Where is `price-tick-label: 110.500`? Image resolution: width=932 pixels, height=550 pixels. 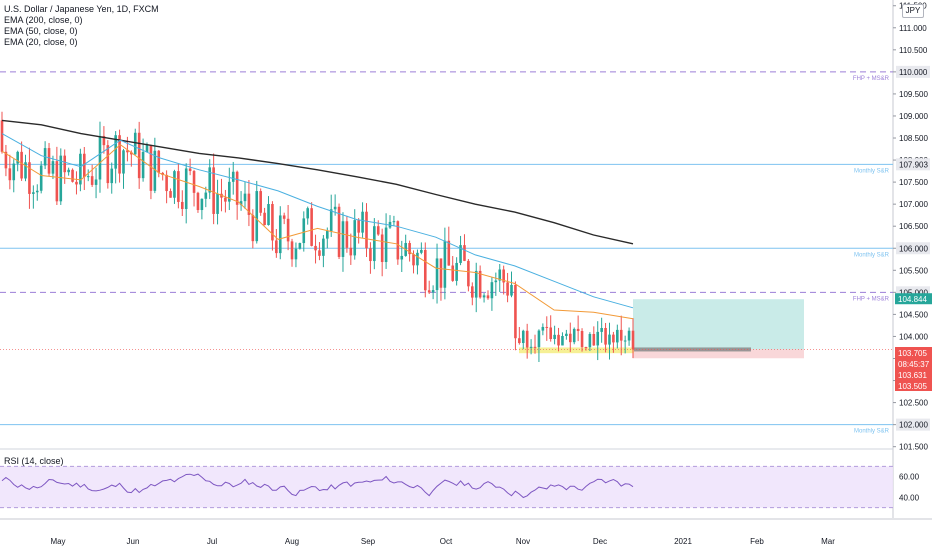
price-tick-label: 110.500 is located at coordinates (913, 50).